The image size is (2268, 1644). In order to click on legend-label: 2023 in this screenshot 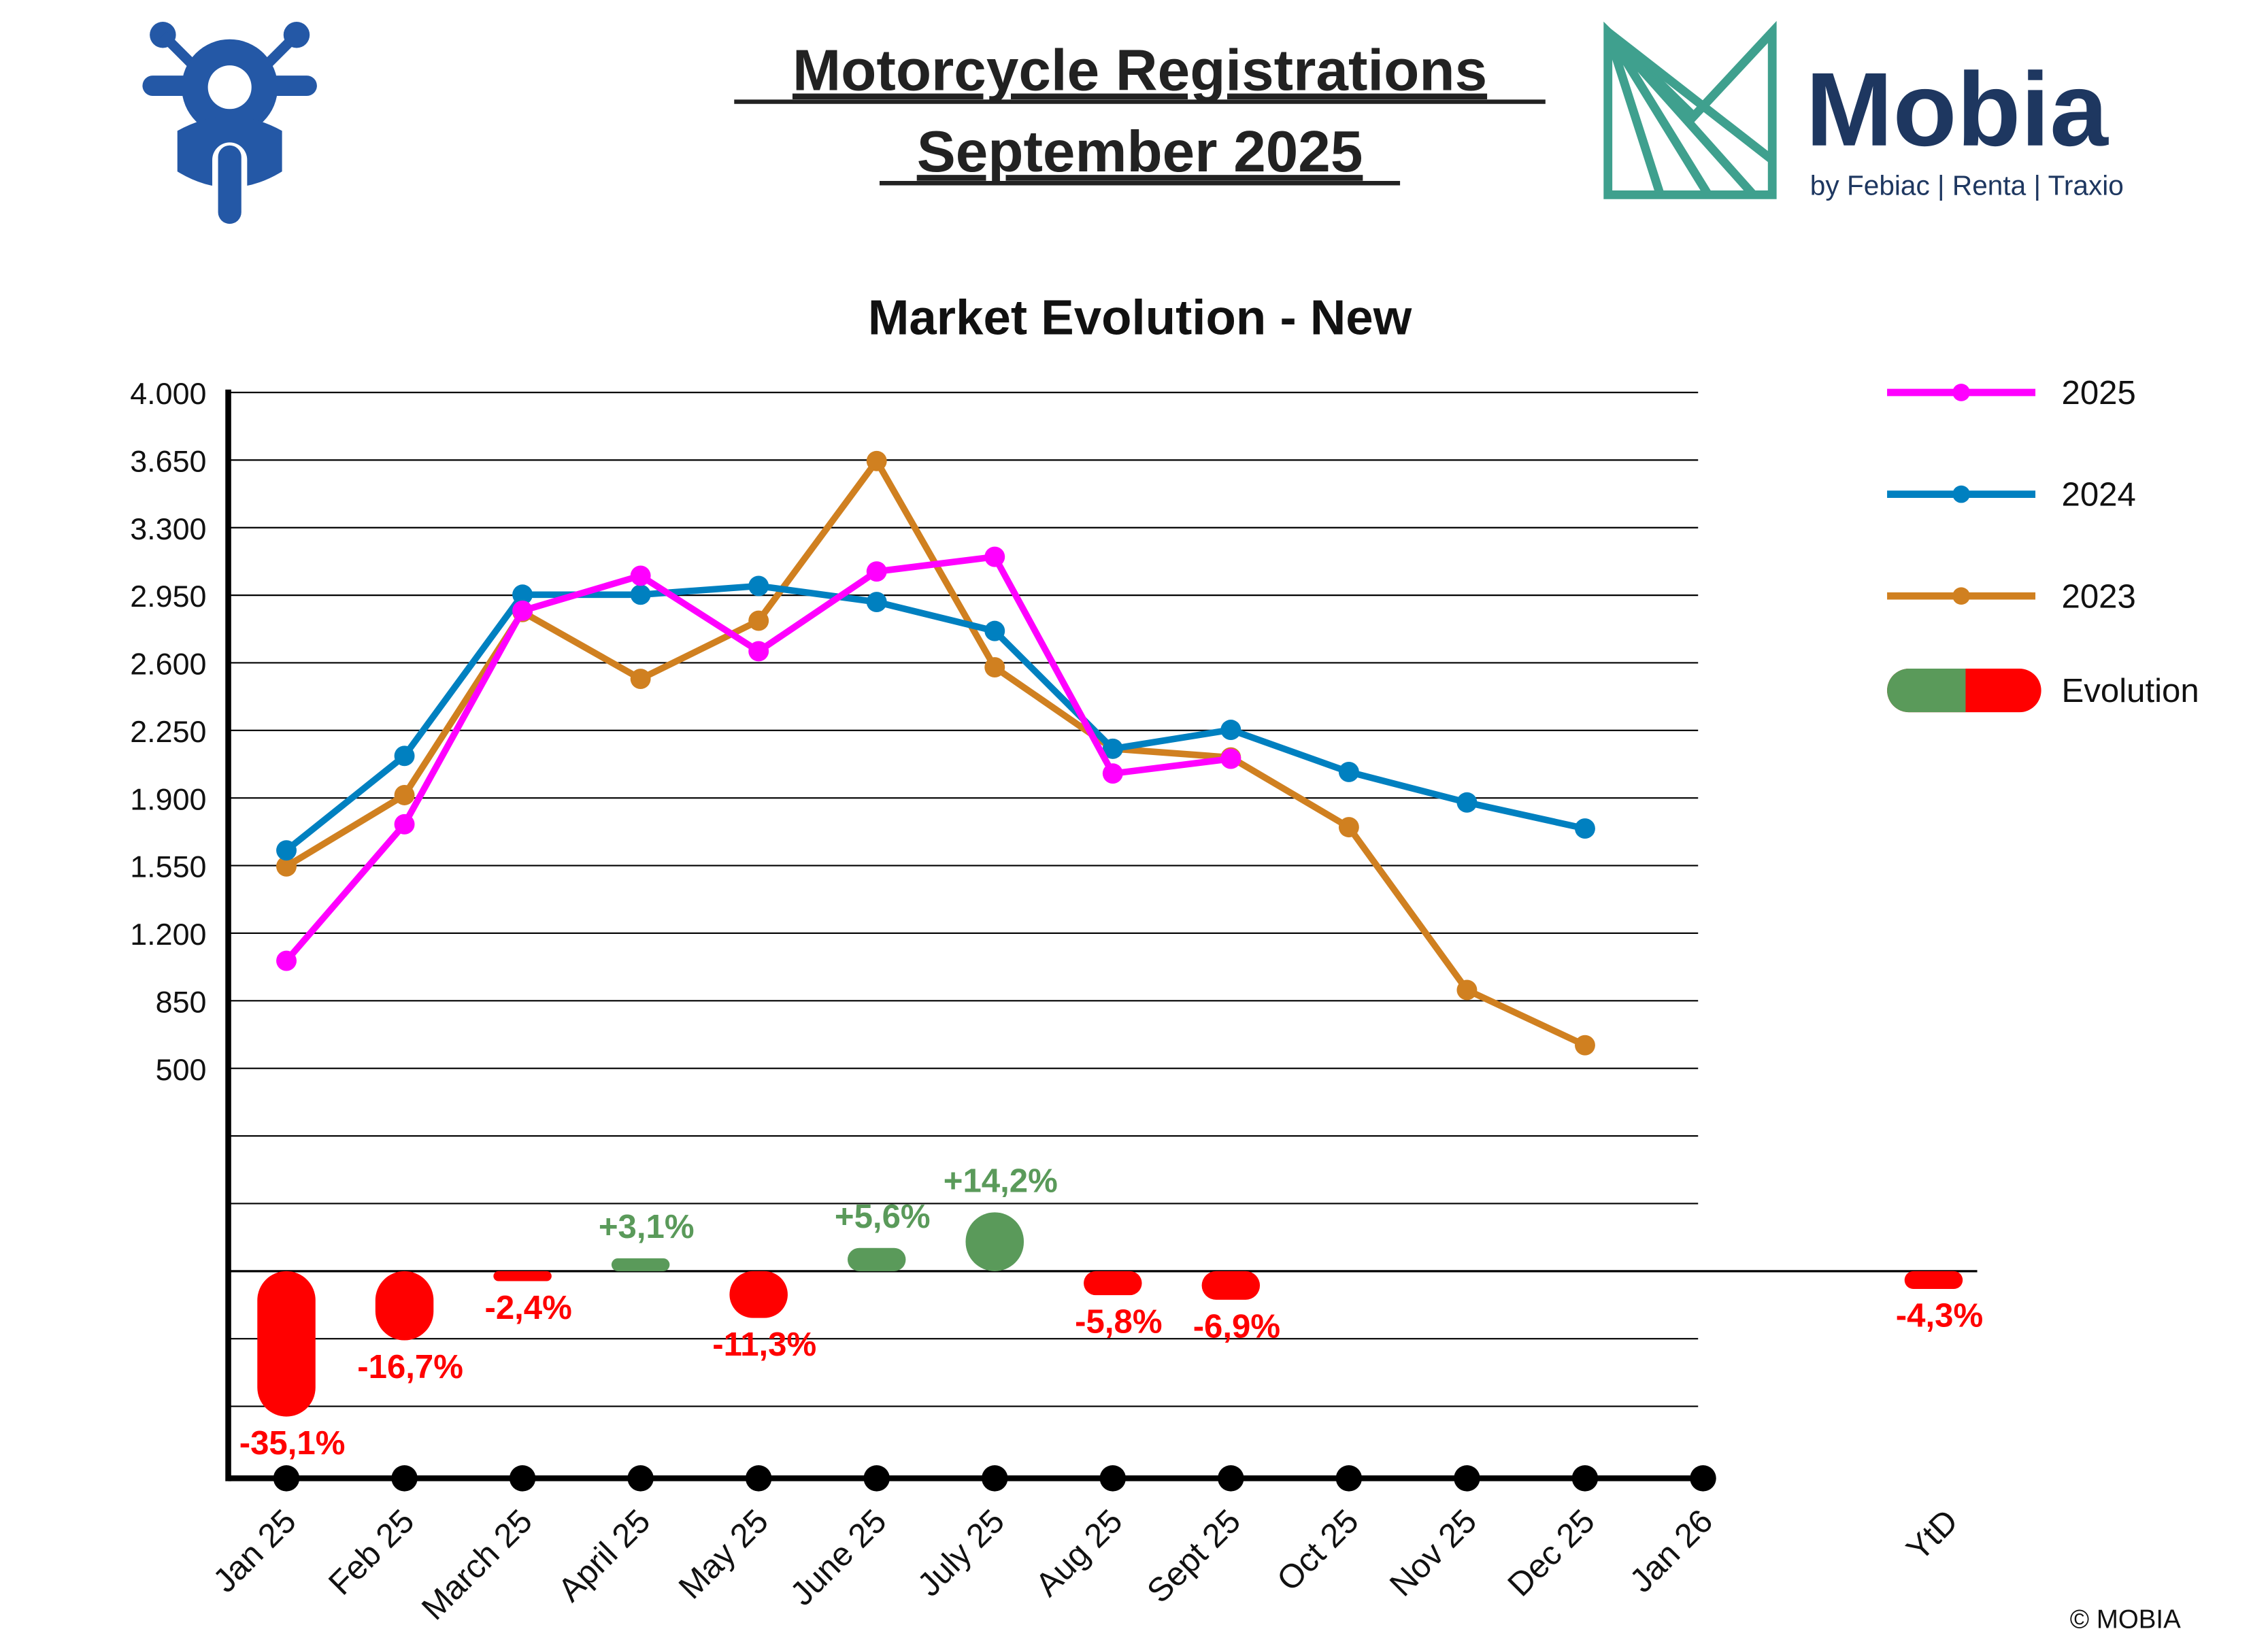, I will do `click(2099, 596)`.